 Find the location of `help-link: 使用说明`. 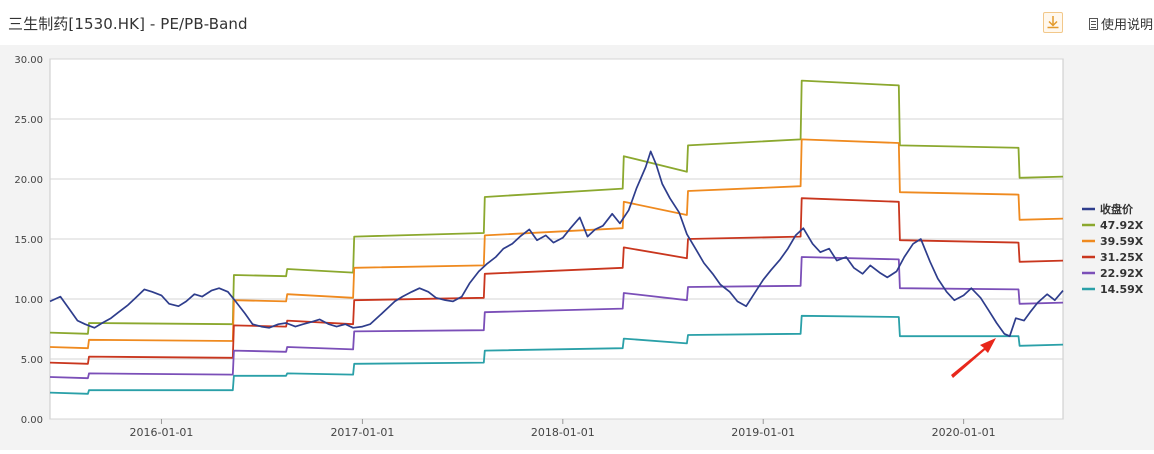

help-link: 使用说明 is located at coordinates (1121, 23).